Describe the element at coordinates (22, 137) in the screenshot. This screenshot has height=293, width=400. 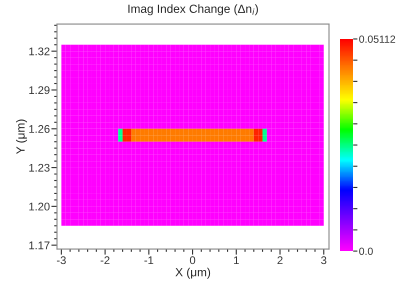
I see `y-axis-title: Y (μm)` at that location.